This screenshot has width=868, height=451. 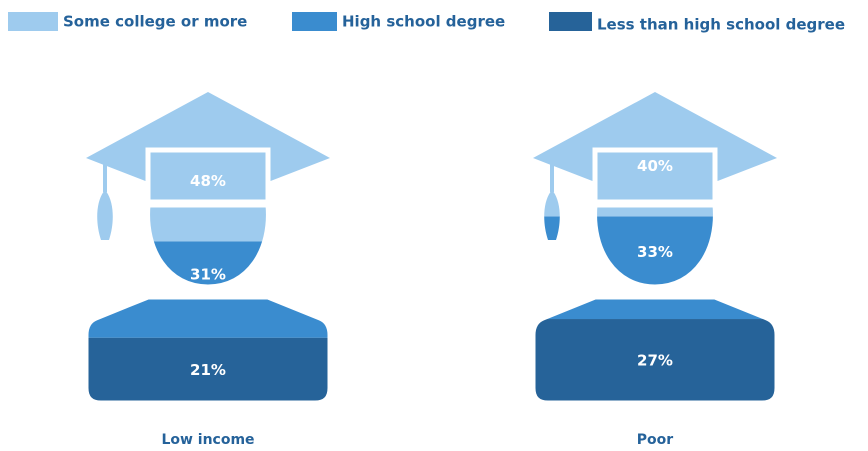 I want to click on category-label: Poor, so click(x=655, y=440).